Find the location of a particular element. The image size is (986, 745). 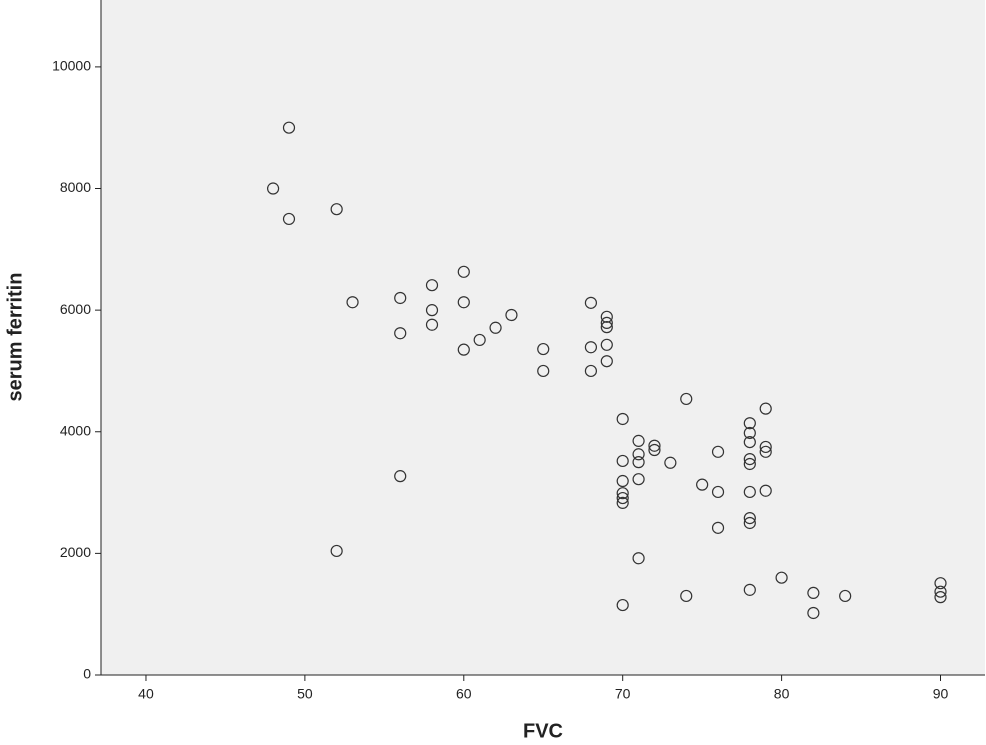

y-tick-label: 8000 is located at coordinates (75, 187).